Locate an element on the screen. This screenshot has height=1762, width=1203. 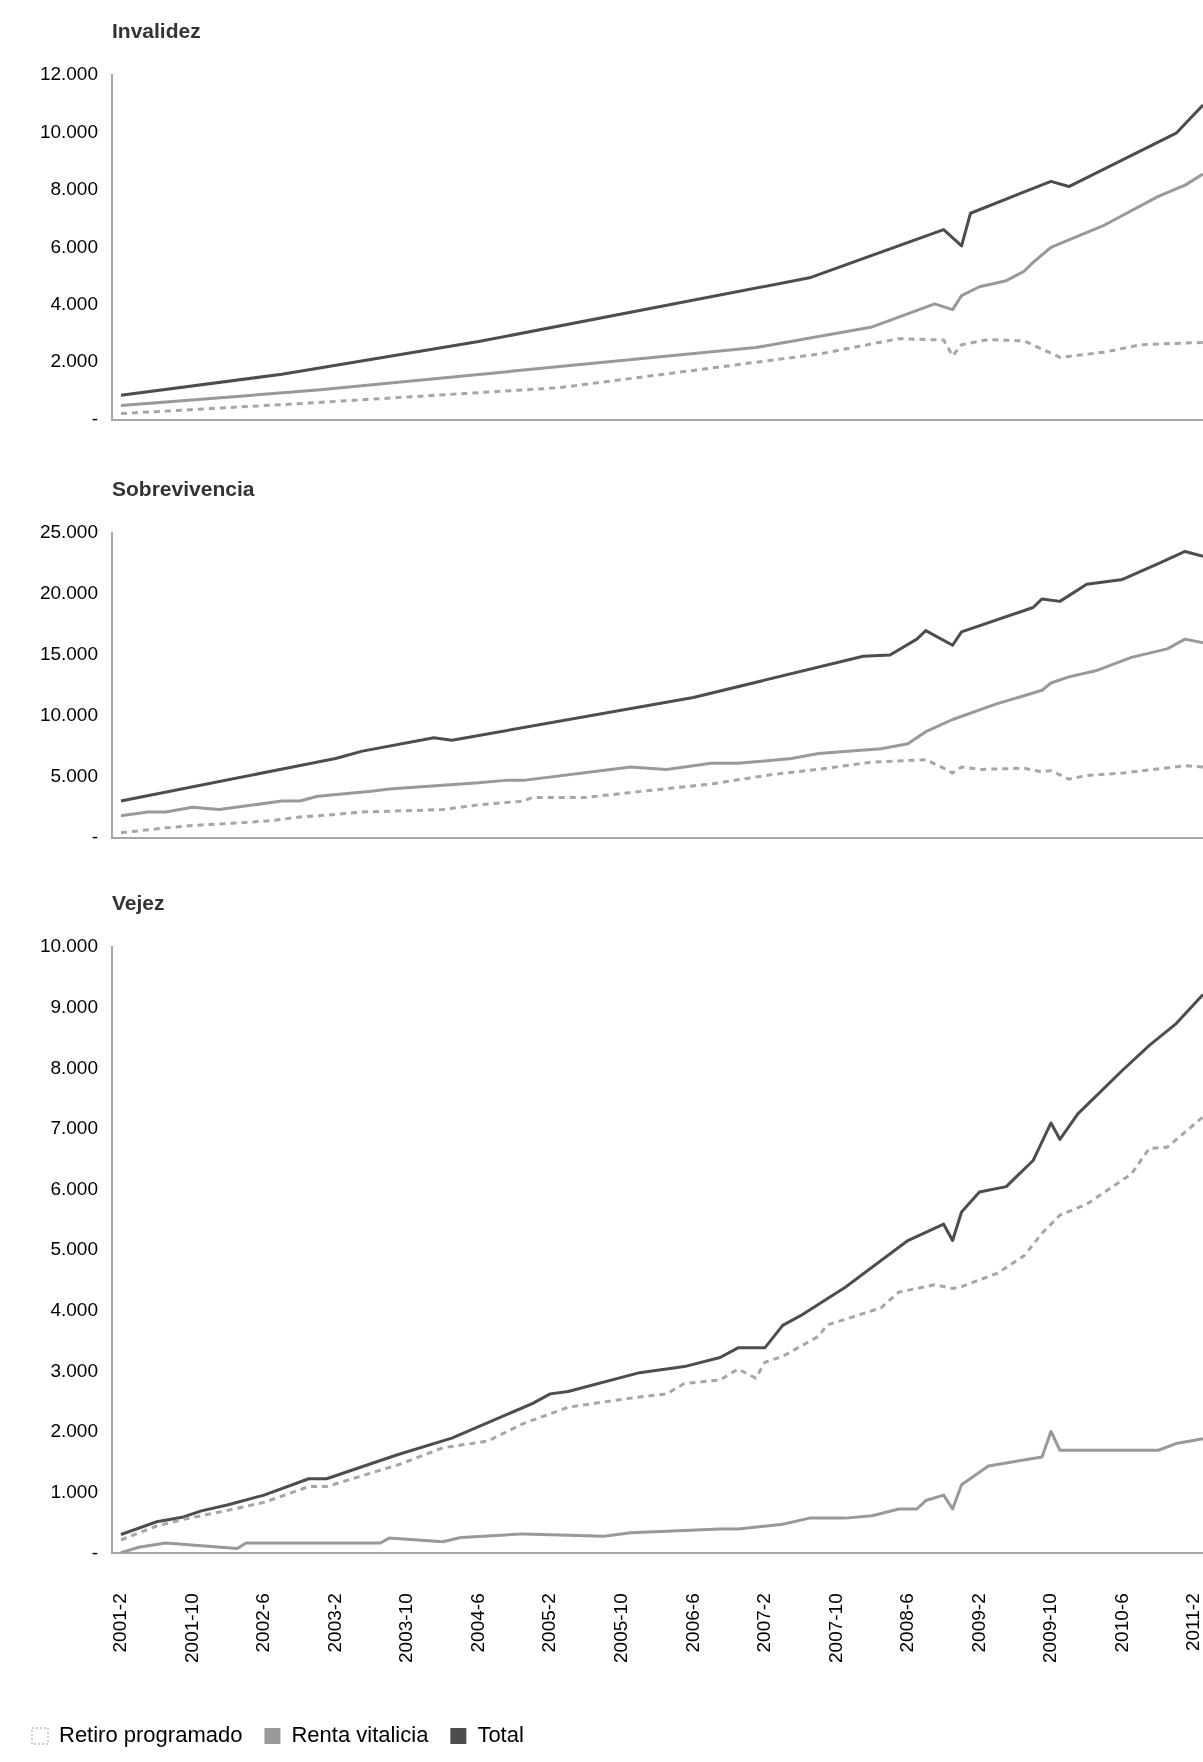
legend-label: Retiro programado is located at coordinates (151, 1735).